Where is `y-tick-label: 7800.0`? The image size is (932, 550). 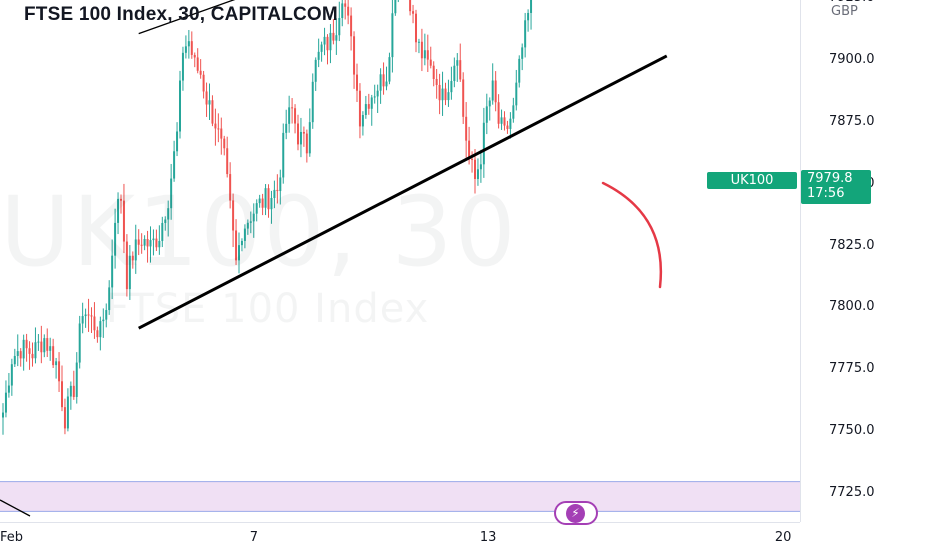 y-tick-label: 7800.0 is located at coordinates (852, 307).